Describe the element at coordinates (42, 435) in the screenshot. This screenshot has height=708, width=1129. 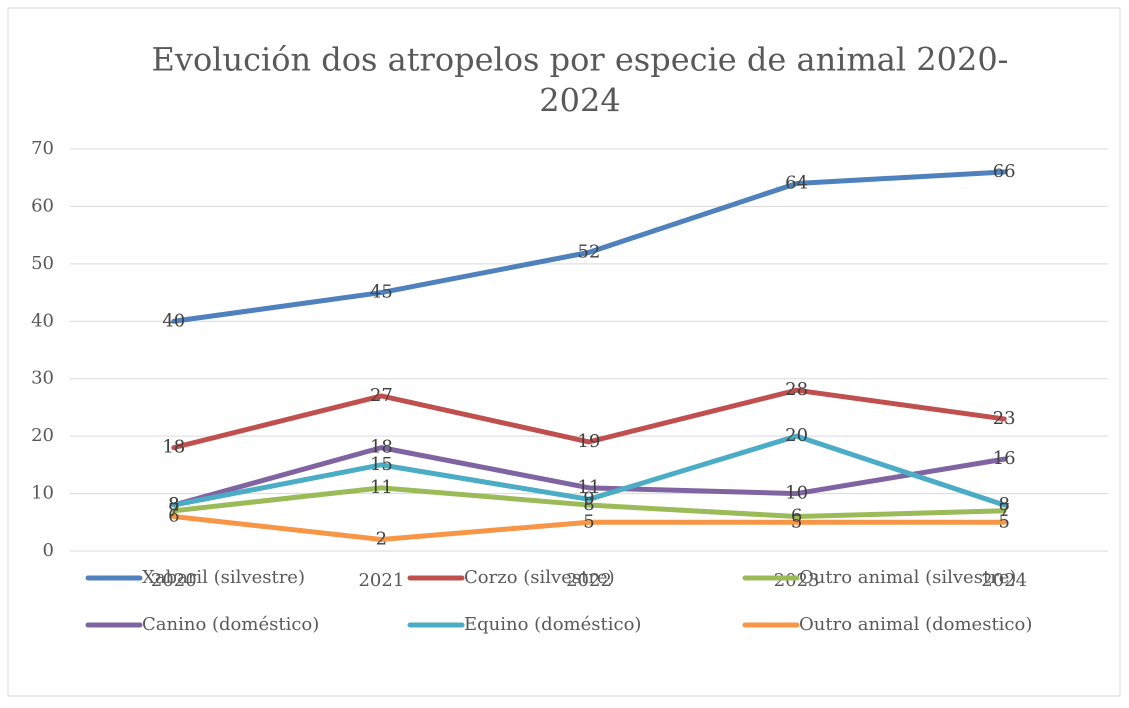
I see `y-tick-label: 20` at that location.